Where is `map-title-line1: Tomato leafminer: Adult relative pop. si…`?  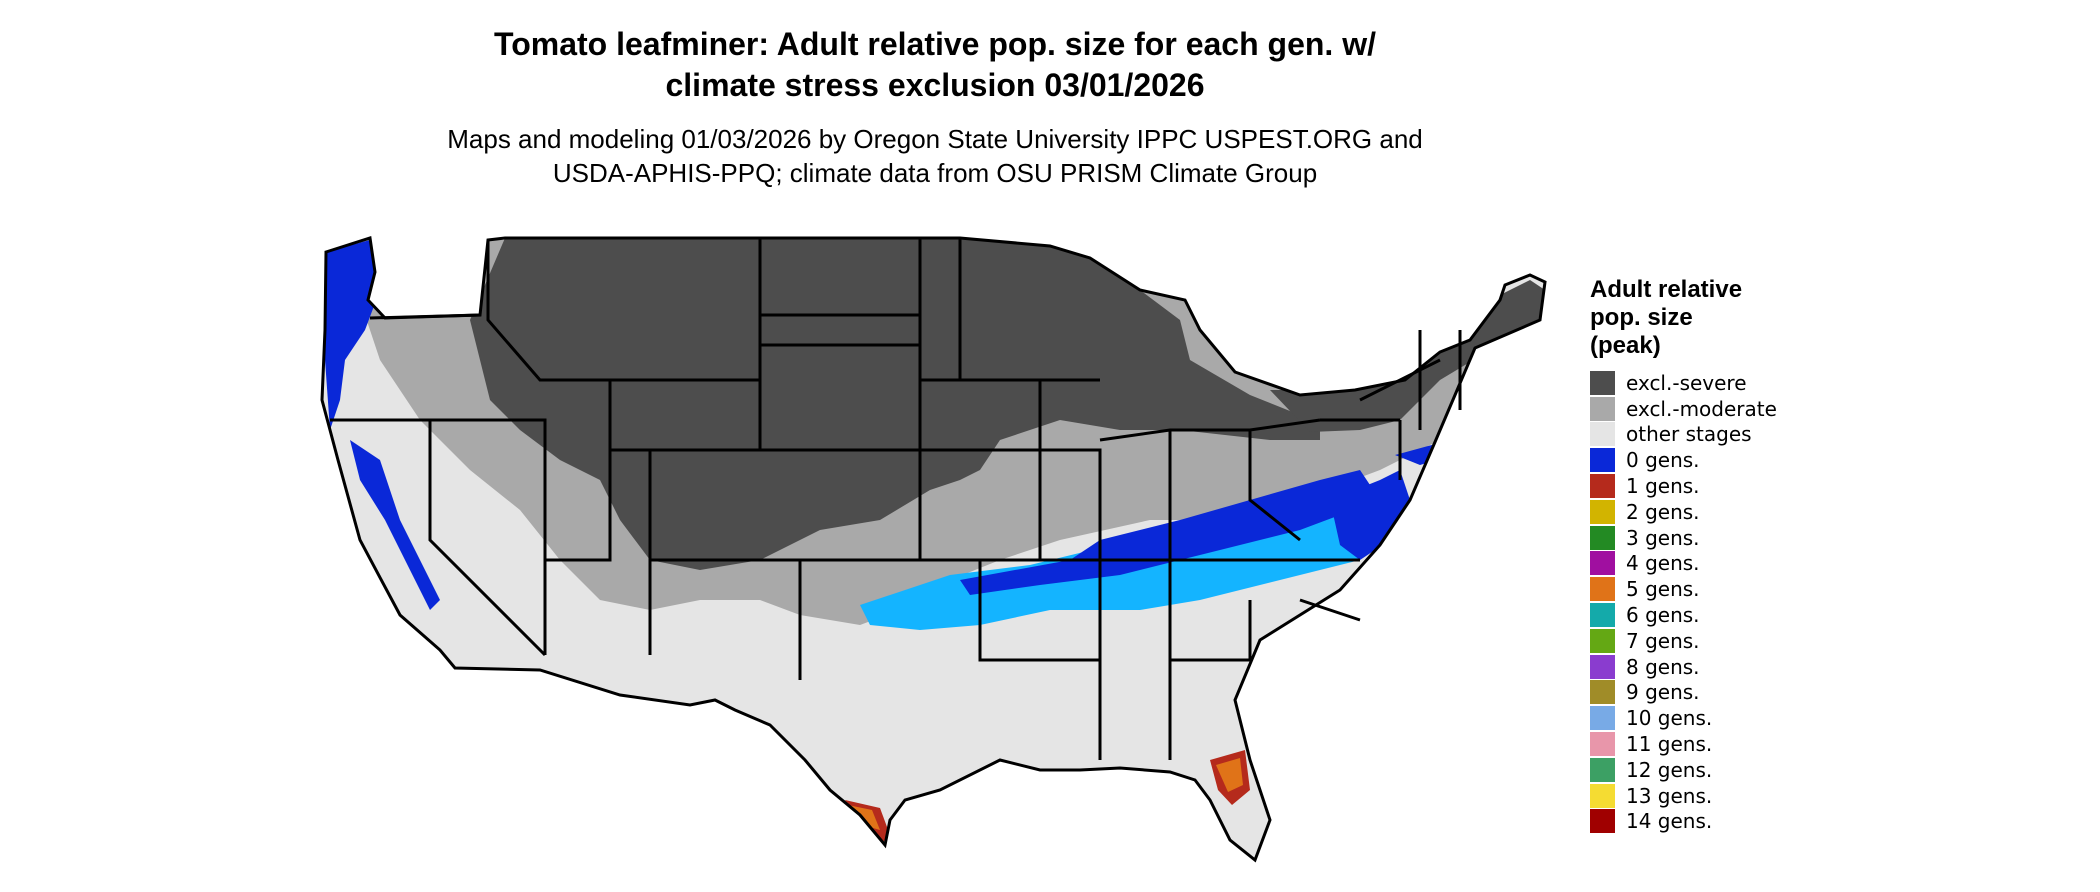 map-title-line1: Tomato leafminer: Adult relative pop. si… is located at coordinates (935, 44).